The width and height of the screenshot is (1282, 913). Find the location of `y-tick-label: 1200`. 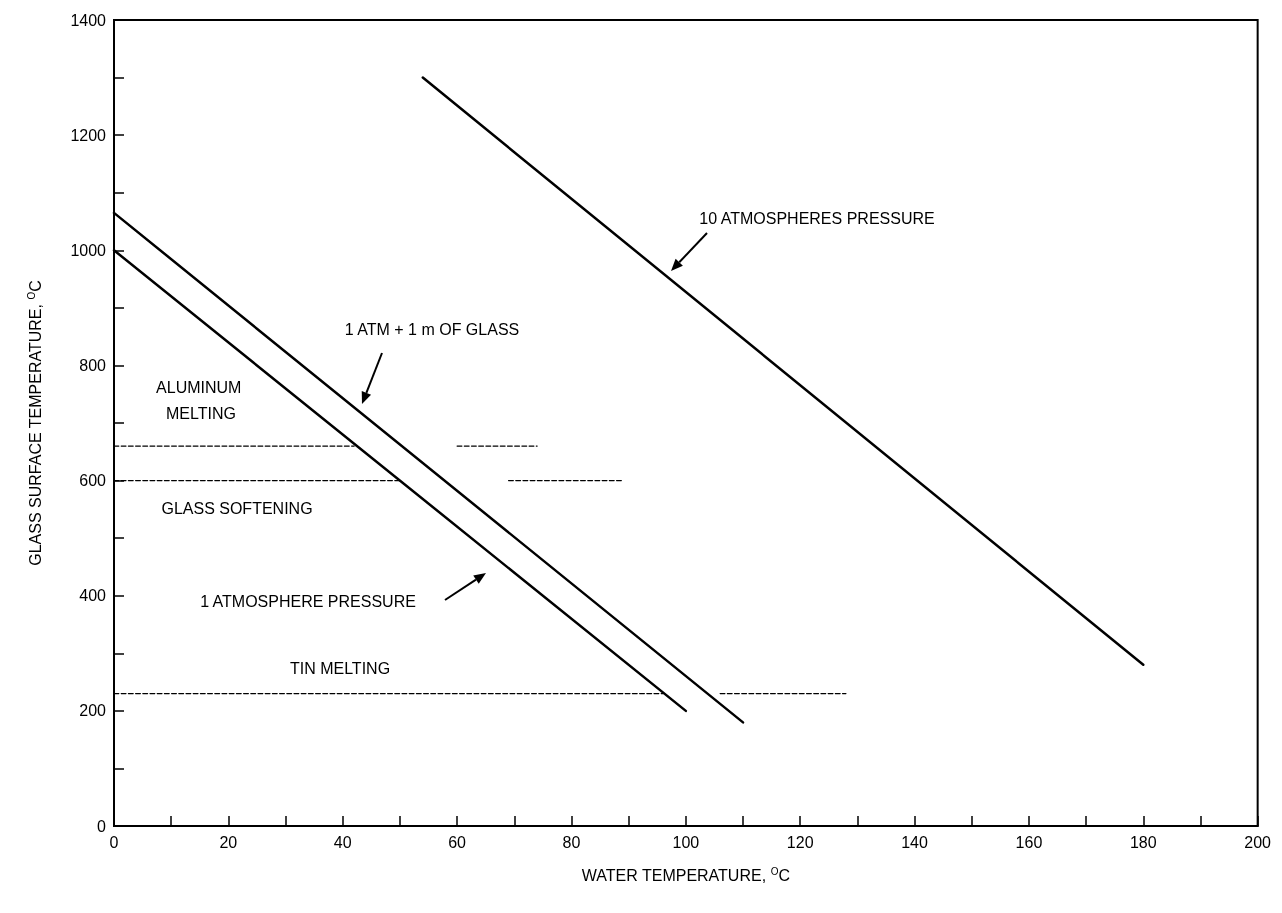

y-tick-label: 1200 is located at coordinates (88, 135).